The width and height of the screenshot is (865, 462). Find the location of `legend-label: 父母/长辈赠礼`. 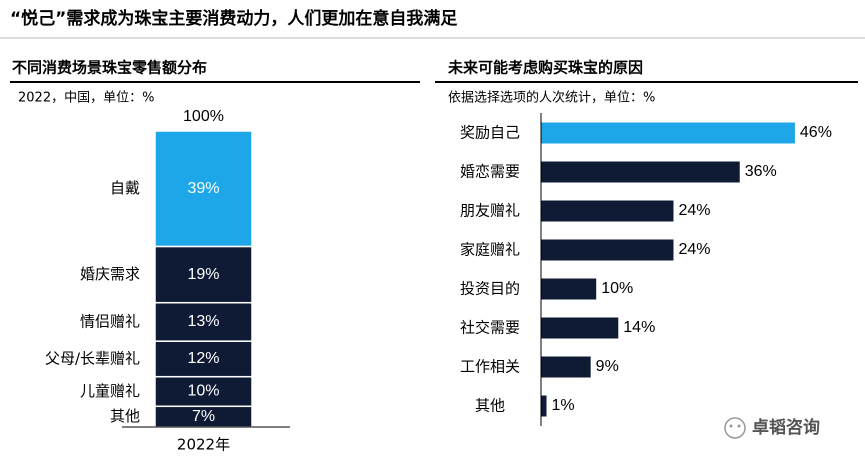

legend-label: 父母/长辈赠礼 is located at coordinates (92, 358).